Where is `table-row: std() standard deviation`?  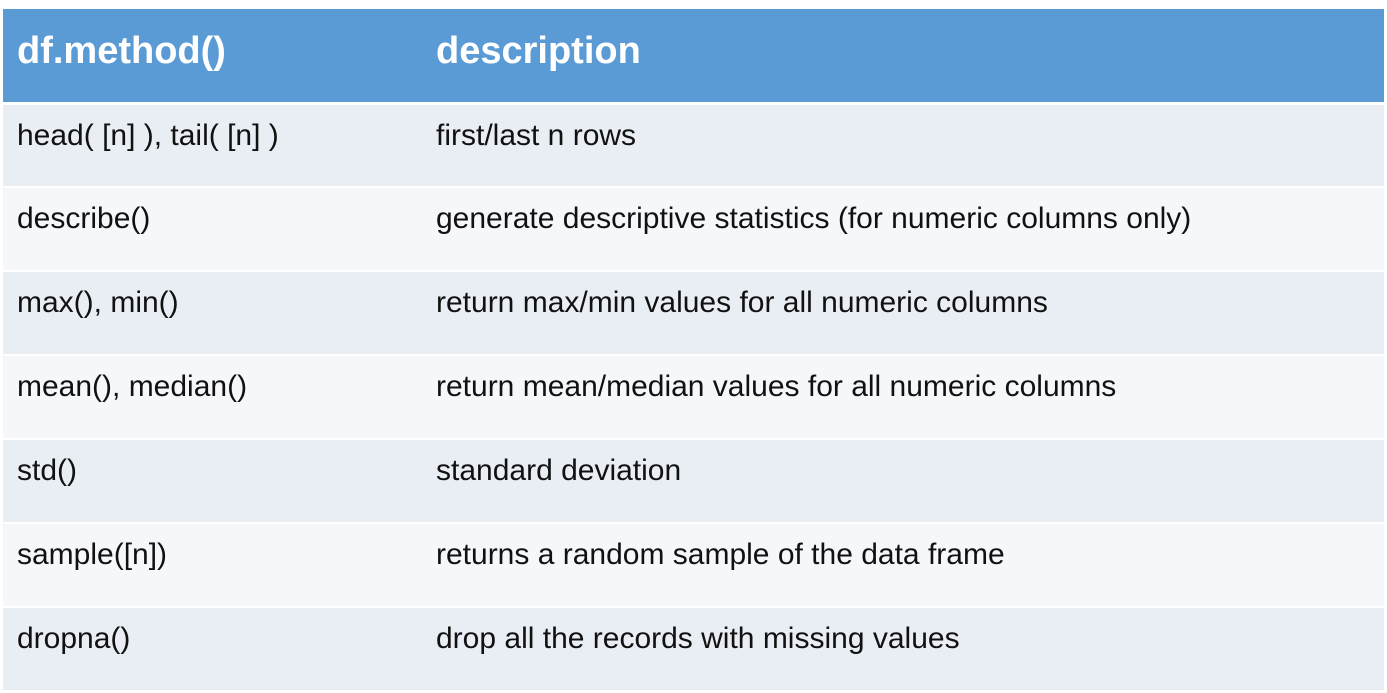 table-row: std() standard deviation is located at coordinates (693, 481).